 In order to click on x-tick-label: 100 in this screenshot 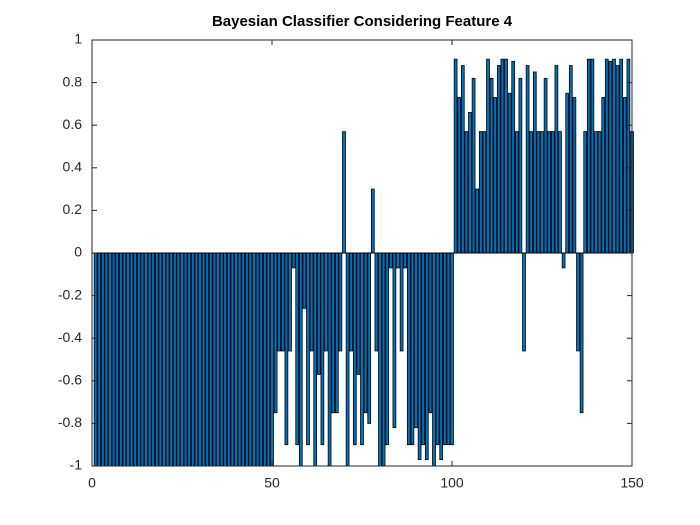, I will do `click(452, 483)`.